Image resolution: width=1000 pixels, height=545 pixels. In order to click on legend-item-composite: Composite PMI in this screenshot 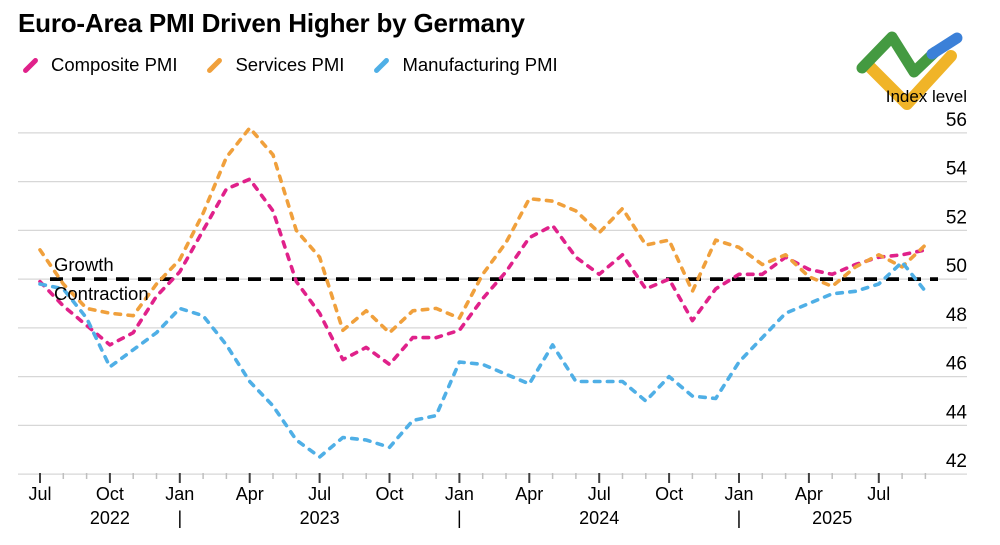, I will do `click(99, 65)`.